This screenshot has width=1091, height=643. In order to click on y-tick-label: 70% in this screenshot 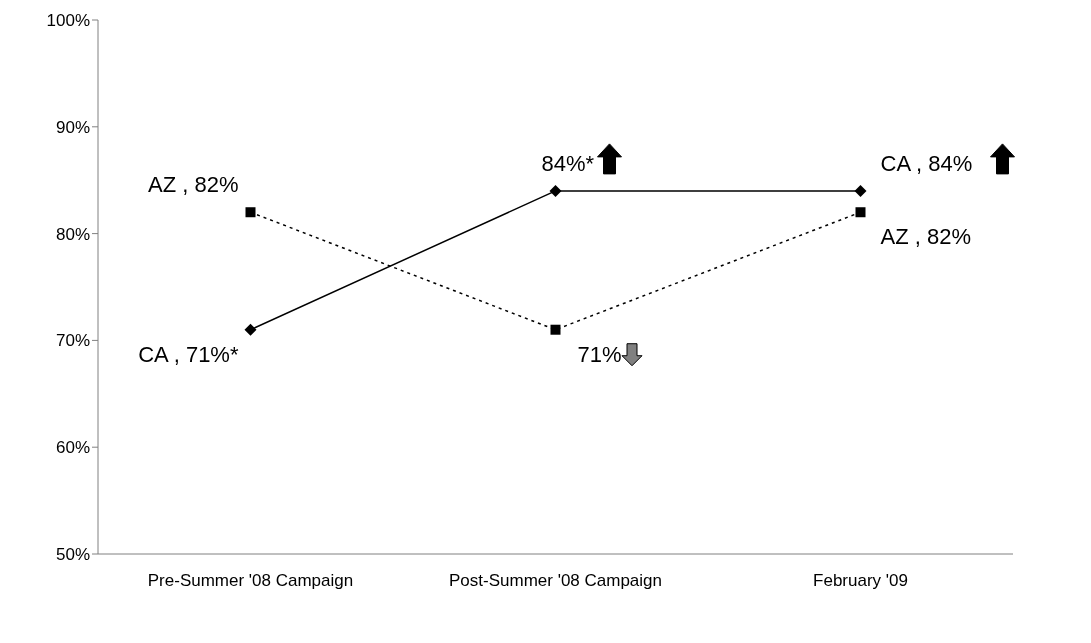, I will do `click(72, 341)`.